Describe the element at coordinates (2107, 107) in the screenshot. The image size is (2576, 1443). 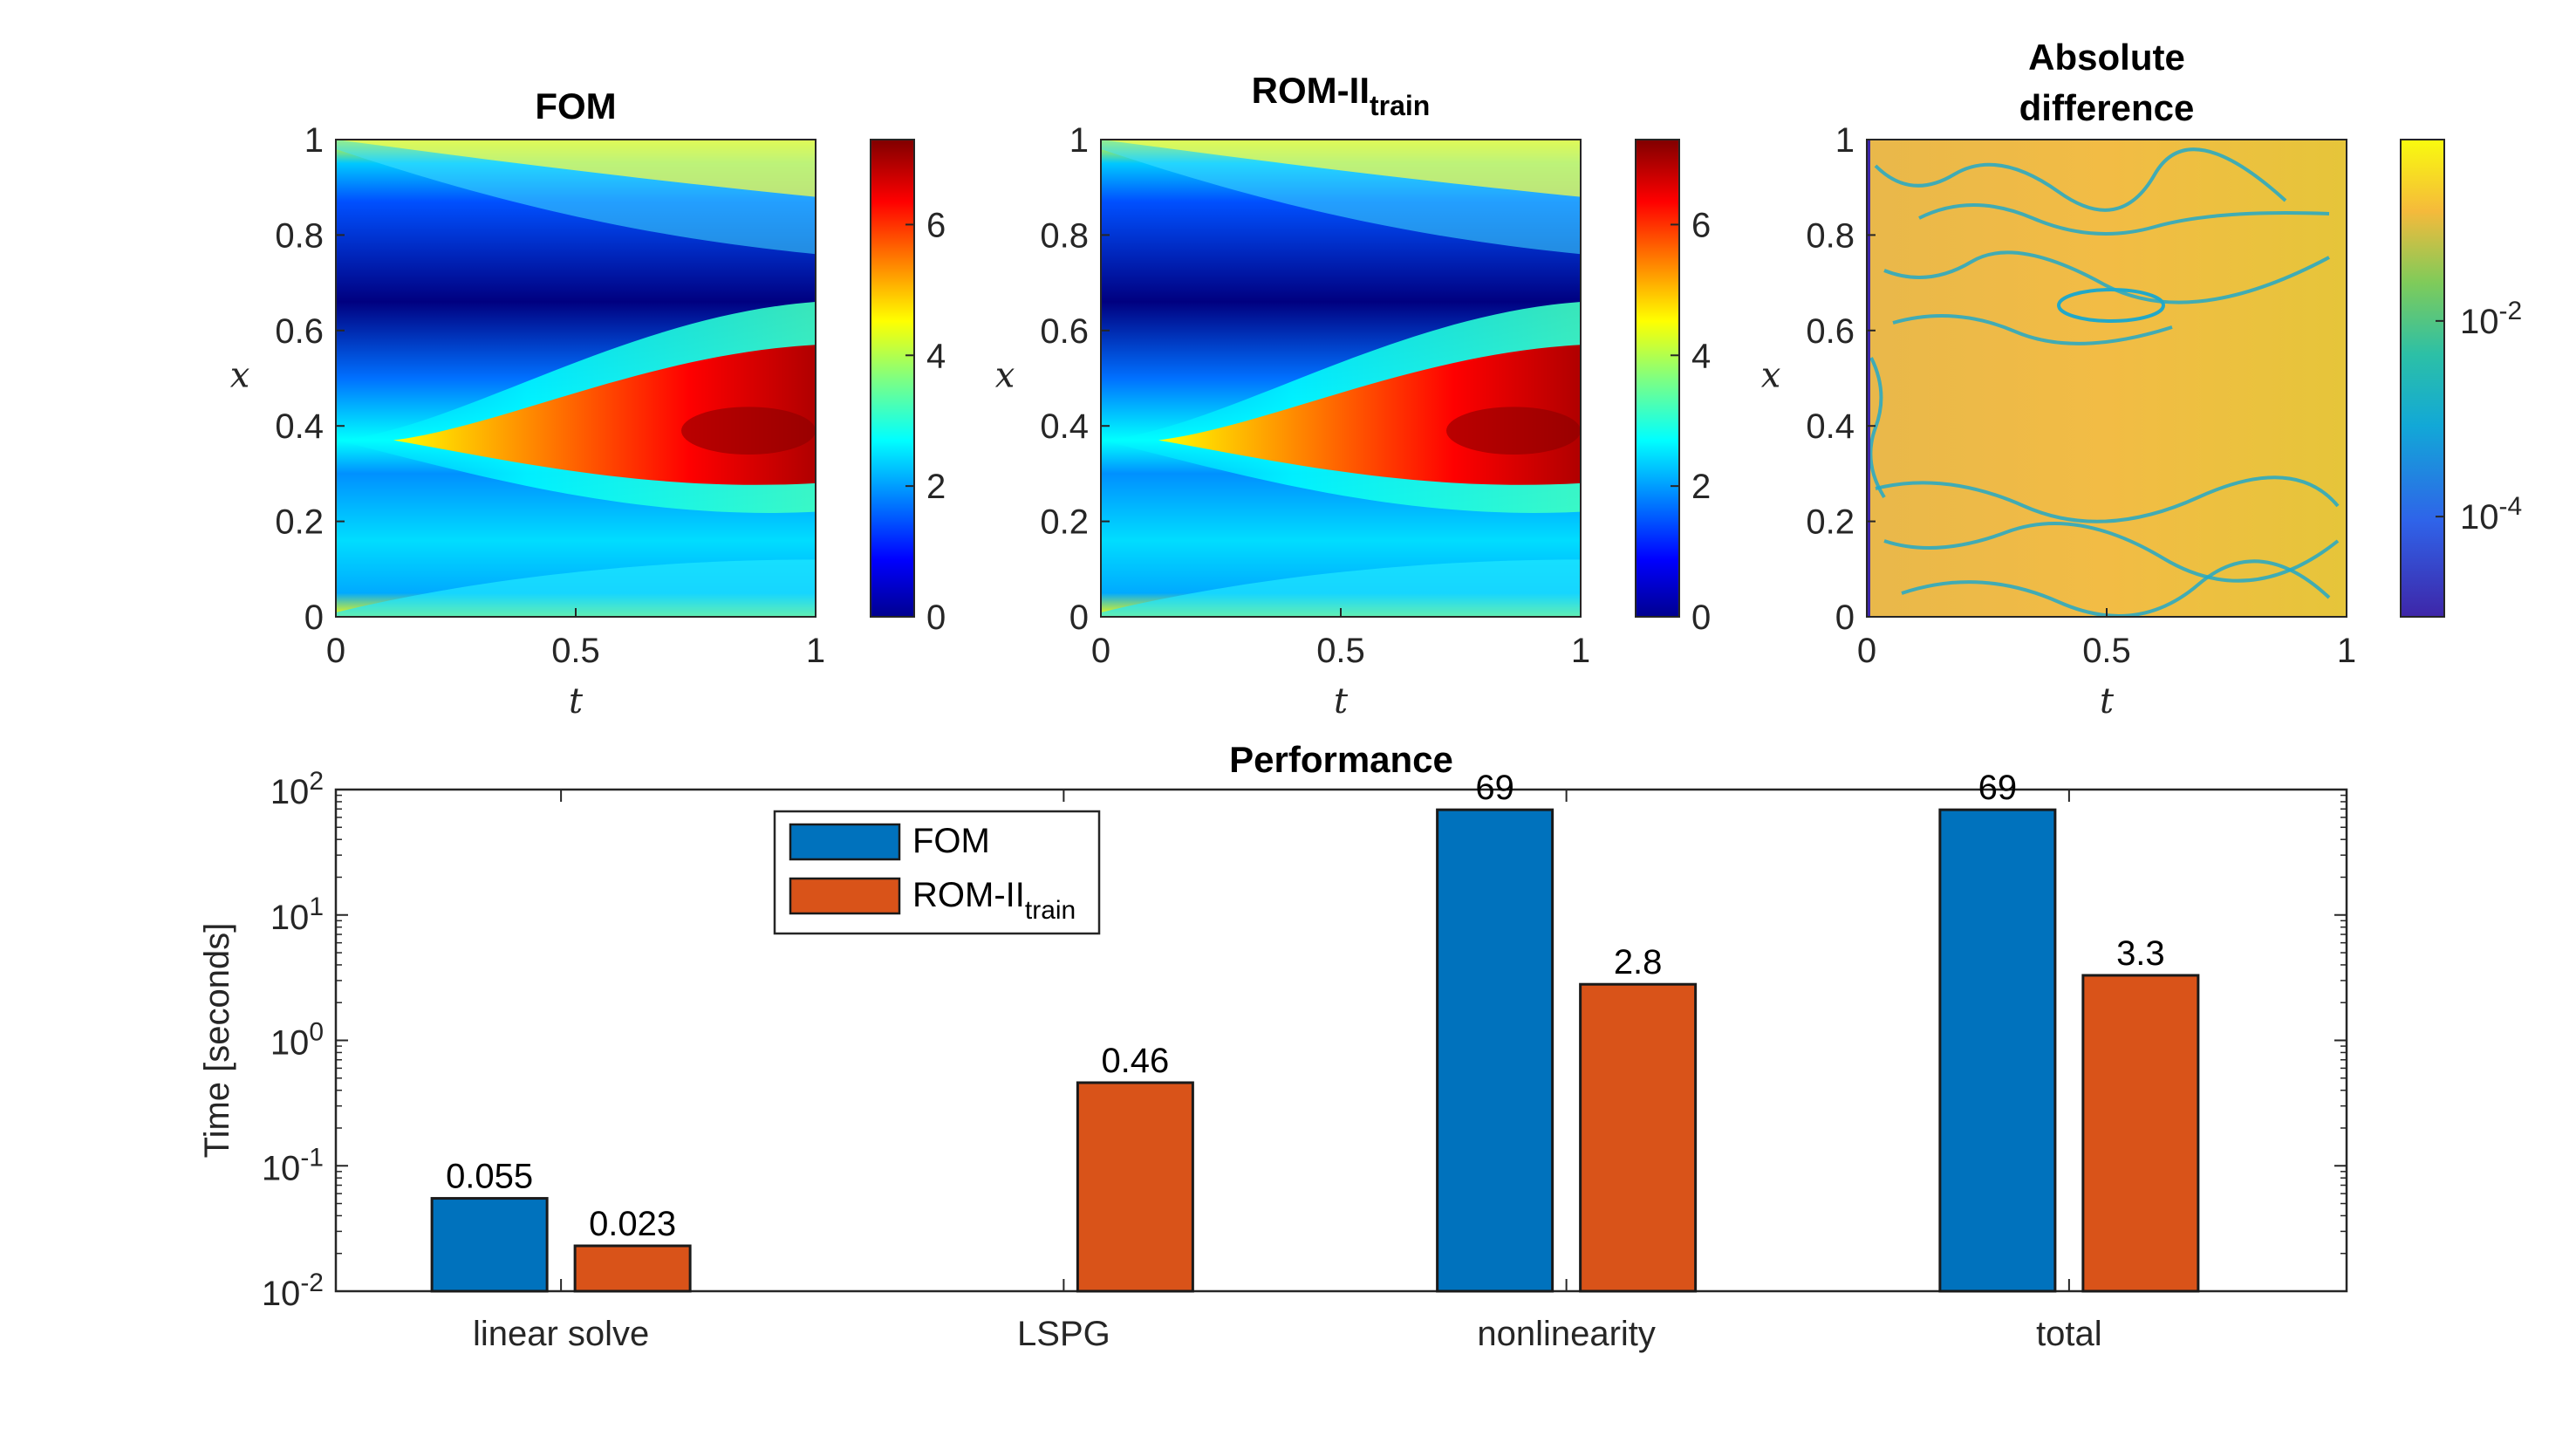
I see `panel-title-line2: difference` at that location.